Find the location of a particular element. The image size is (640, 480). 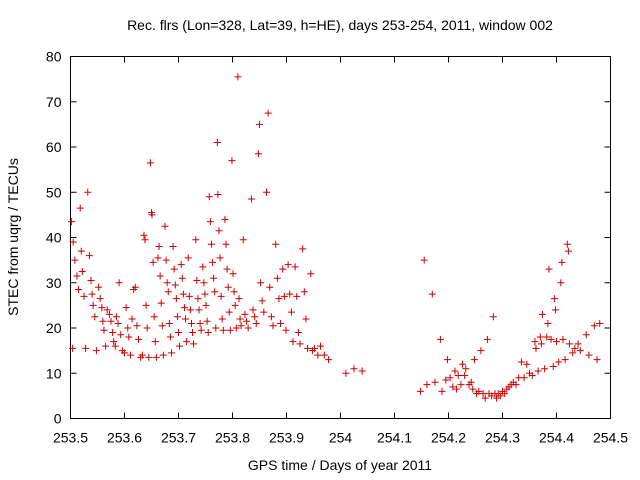

y-tick-label: 40 is located at coordinates (54, 238).